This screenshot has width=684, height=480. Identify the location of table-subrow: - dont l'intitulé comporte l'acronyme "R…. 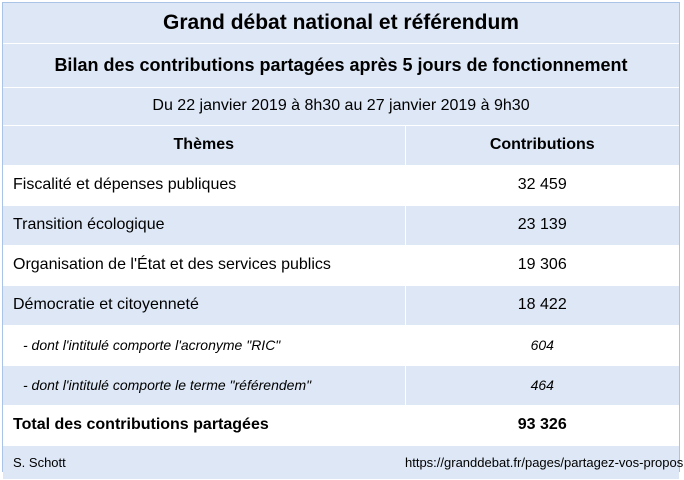
(341, 345).